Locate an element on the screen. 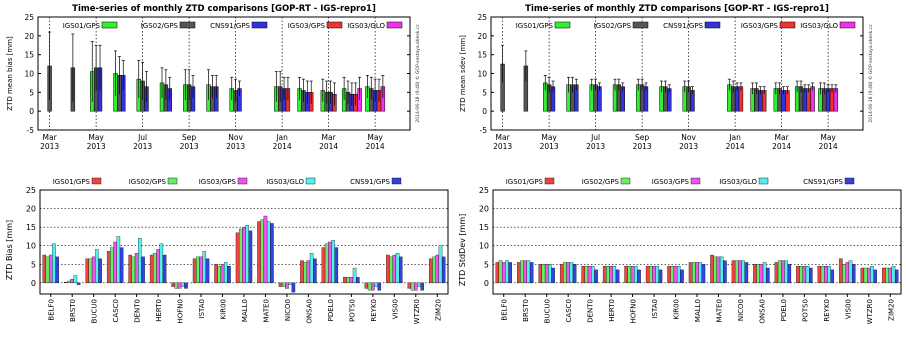 The height and width of the screenshot is (340, 906). x-tick-label: WTZR0 is located at coordinates (870, 311).